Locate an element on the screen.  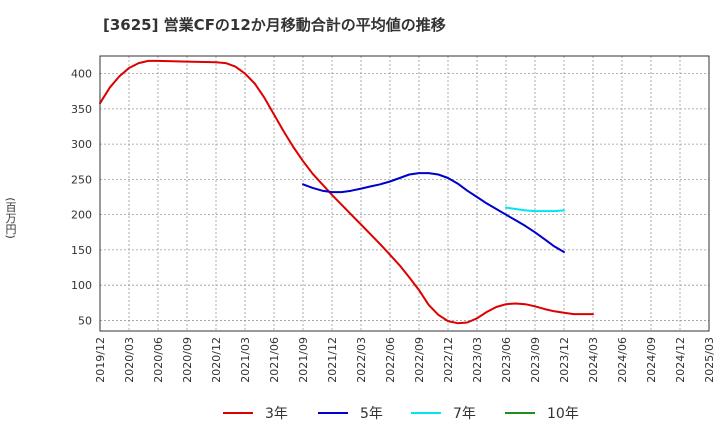
x-tick-label: 2022/06 is located at coordinates (390, 360).